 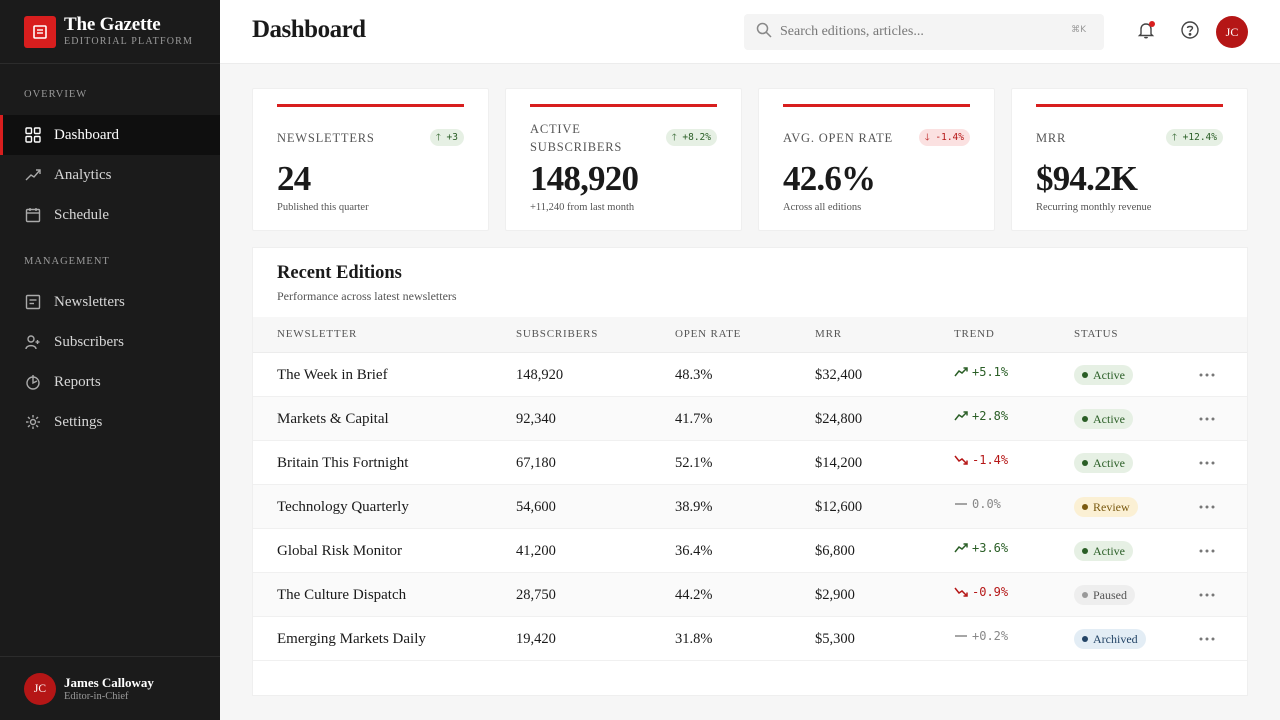 What do you see at coordinates (332, 375) in the screenshot?
I see `newsletter-name: The Week in Brief` at bounding box center [332, 375].